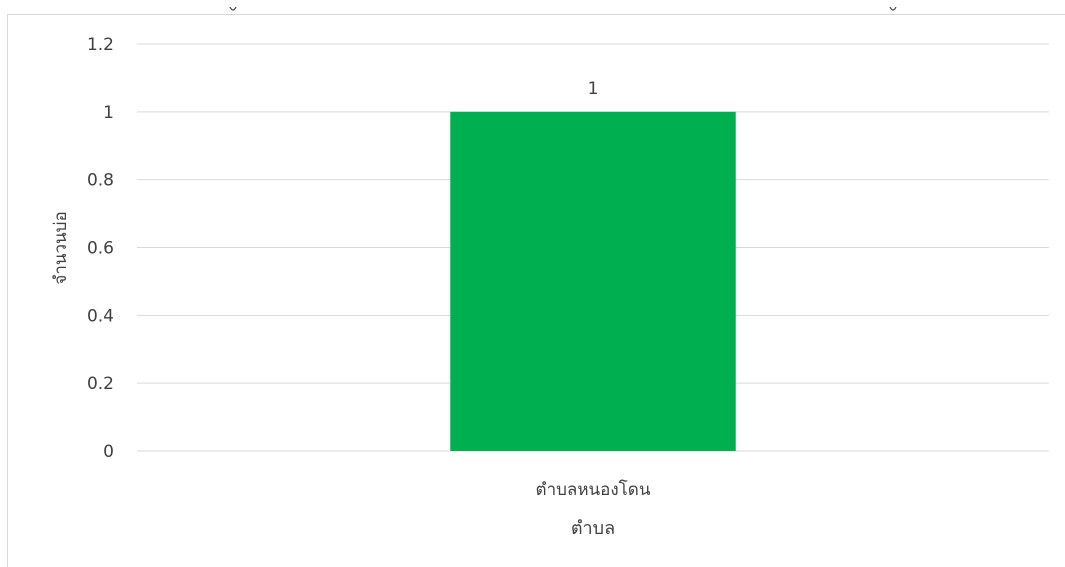 The width and height of the screenshot is (1065, 567). I want to click on data-label: 1, so click(593, 89).